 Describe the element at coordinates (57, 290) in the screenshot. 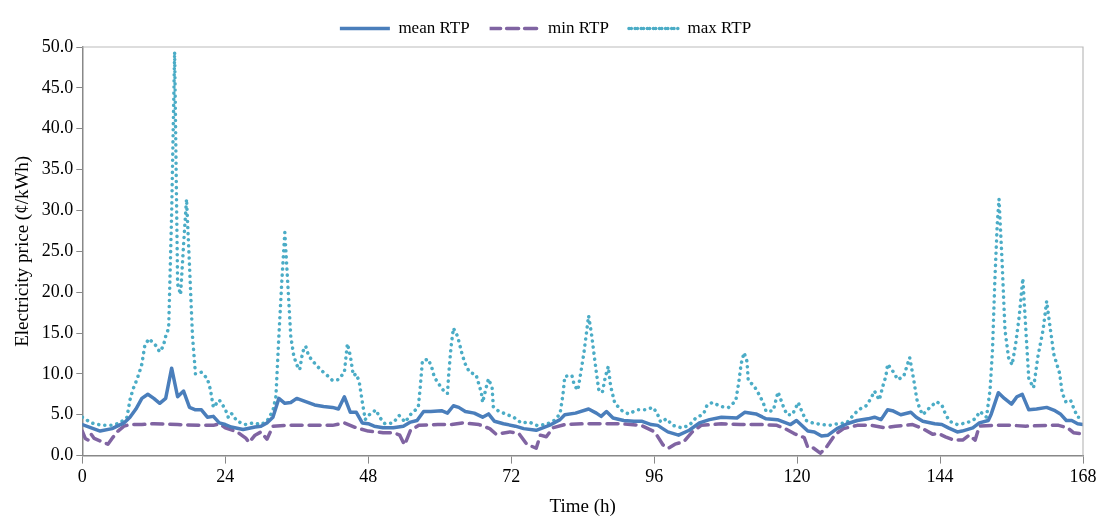

I see `y-tick-label: 20.0` at that location.